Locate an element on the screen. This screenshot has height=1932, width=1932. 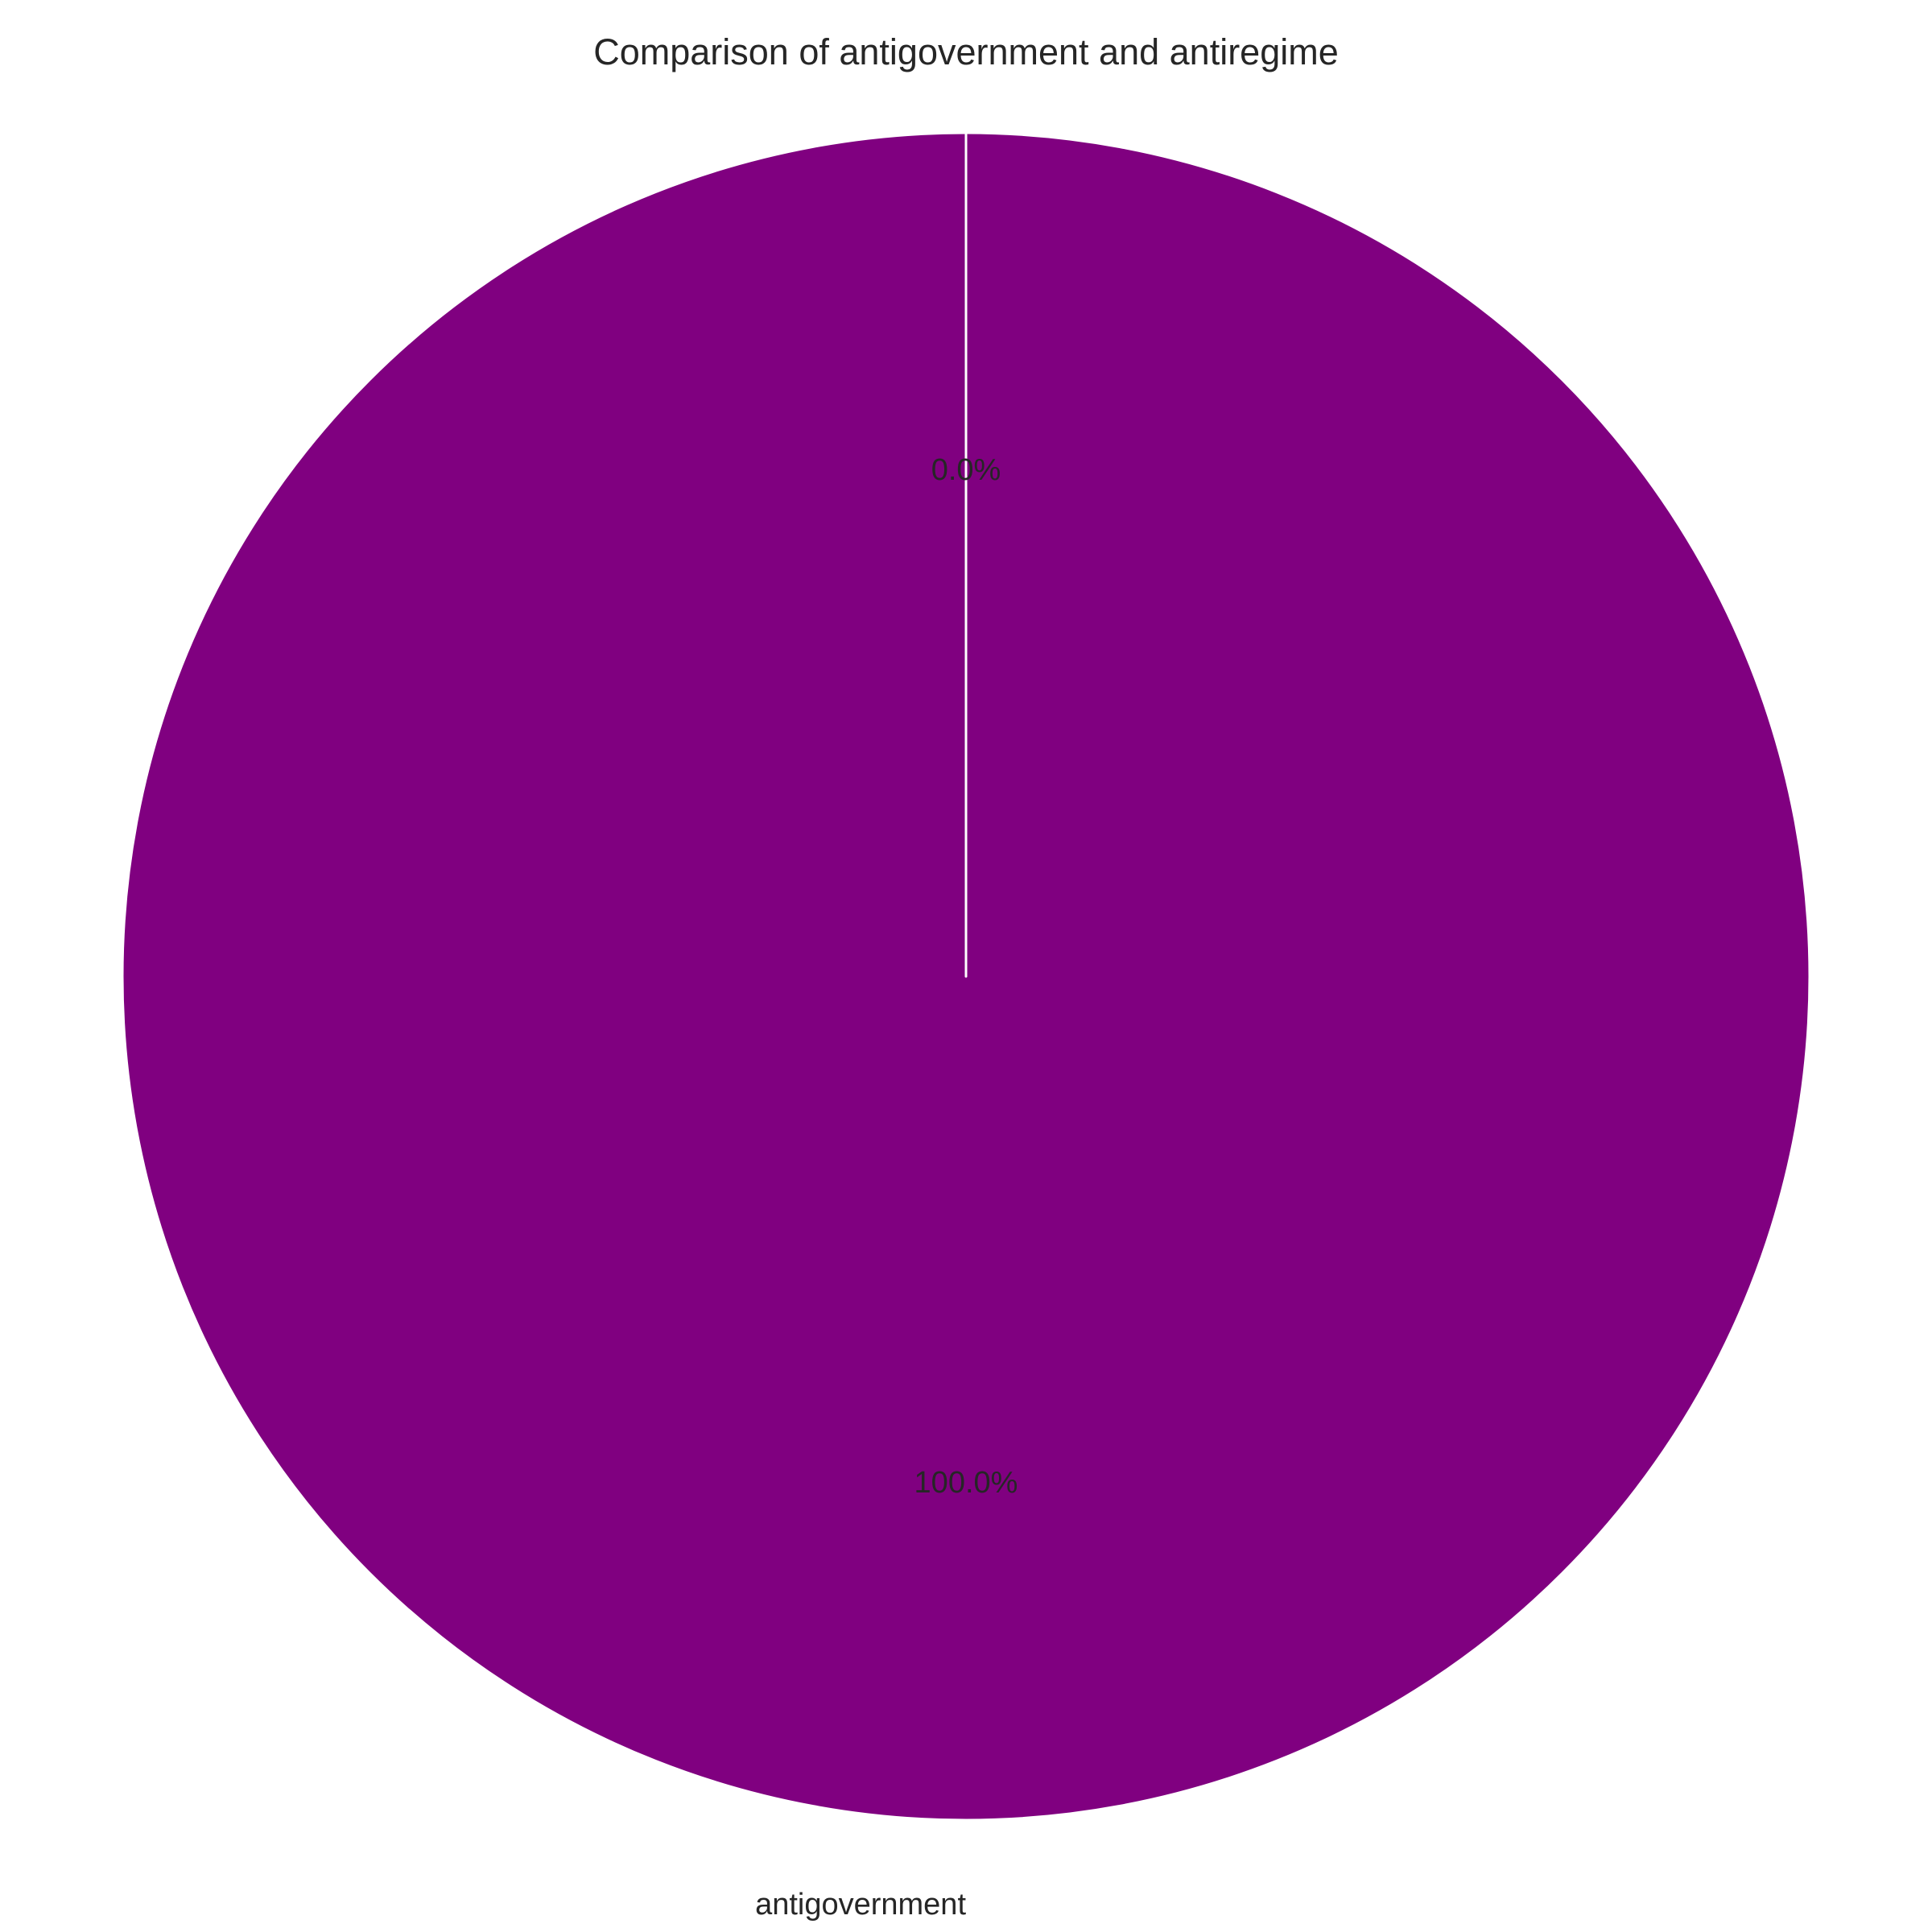
pie-percent-label-antigovernment: 100.0% is located at coordinates (966, 1483).